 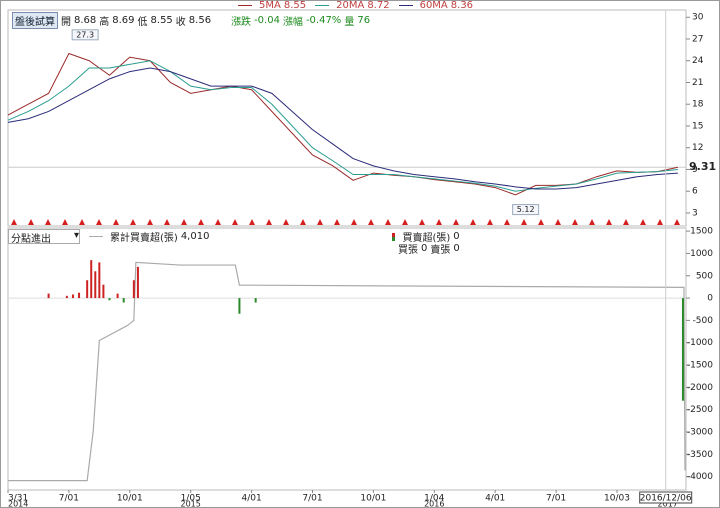 I want to click on y-tick-label: -2000, so click(x=700, y=388).